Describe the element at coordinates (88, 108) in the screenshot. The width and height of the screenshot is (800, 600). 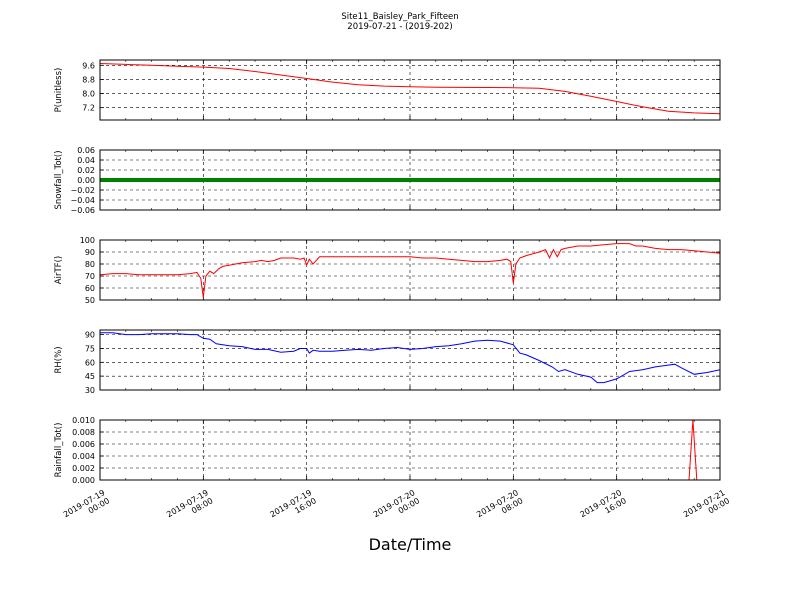
I see `y-tick-label: 7.2` at that location.